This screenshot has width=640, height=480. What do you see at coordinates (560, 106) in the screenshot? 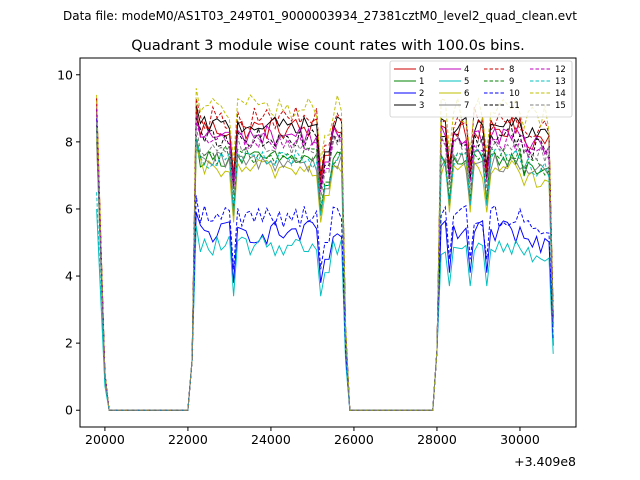
I see `legend-label-15: 15` at bounding box center [560, 106].